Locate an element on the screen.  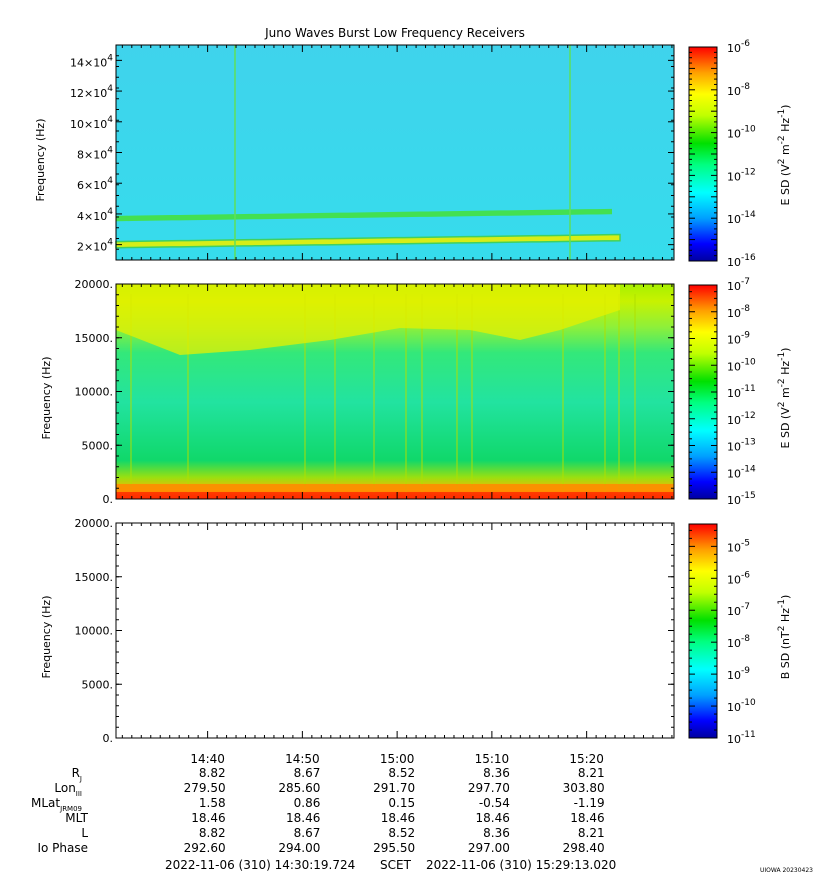
panel-1-colorbar-ticks: 10⁻⁶ 10⁻⁸ 10⁻¹⁰ 10⁻¹² 10⁻¹⁴ 10⁻¹⁶ is located at coordinates (722, 154).